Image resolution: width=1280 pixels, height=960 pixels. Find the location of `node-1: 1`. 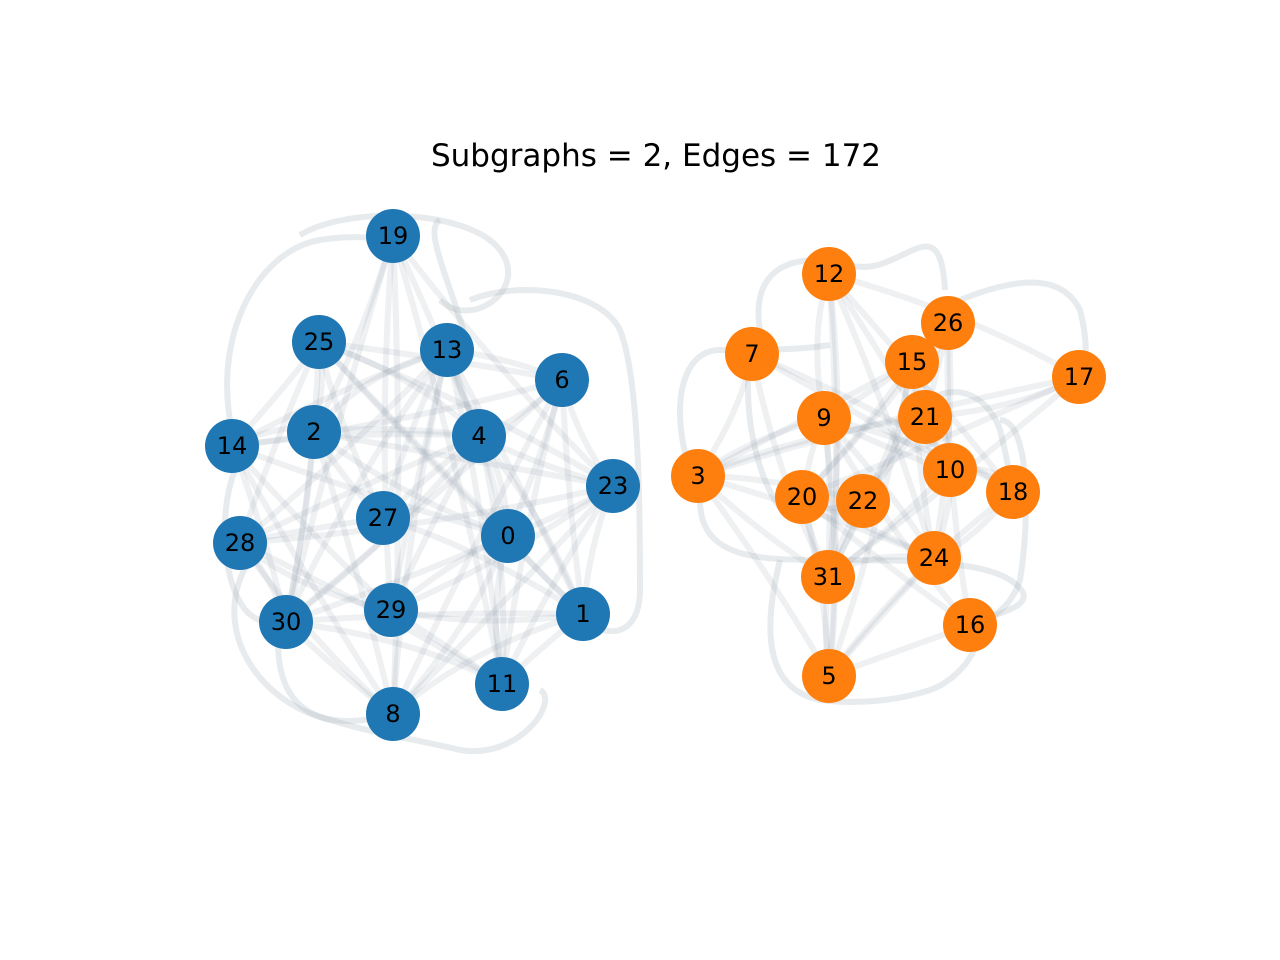

node-1: 1 is located at coordinates (583, 614).